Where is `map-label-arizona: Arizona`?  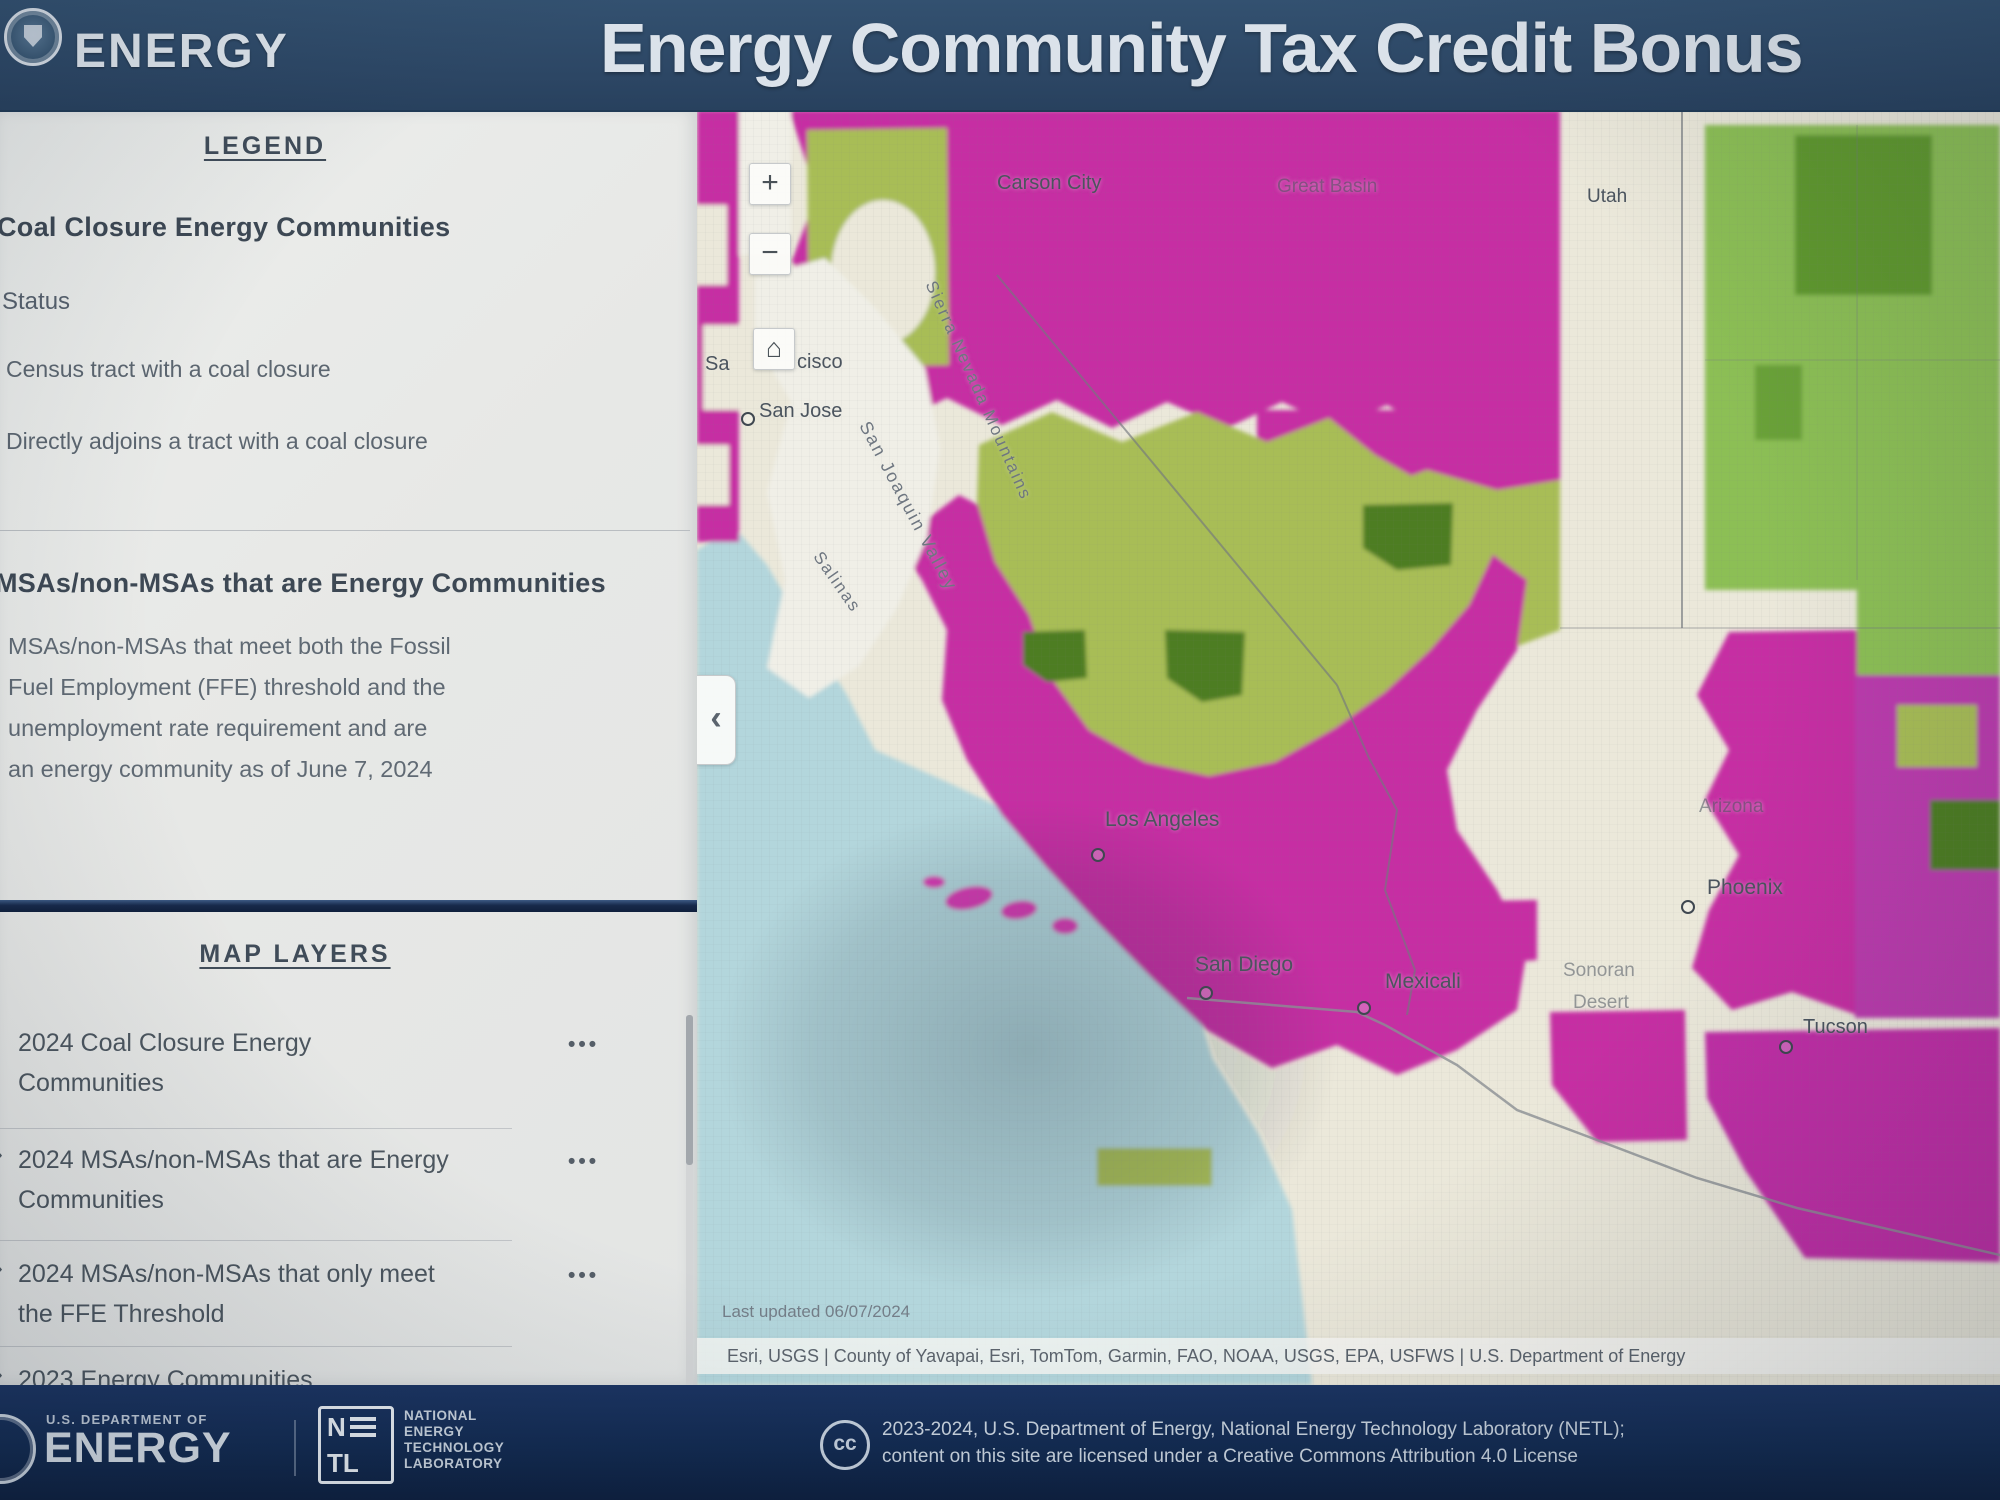 map-label-arizona: Arizona is located at coordinates (1731, 806).